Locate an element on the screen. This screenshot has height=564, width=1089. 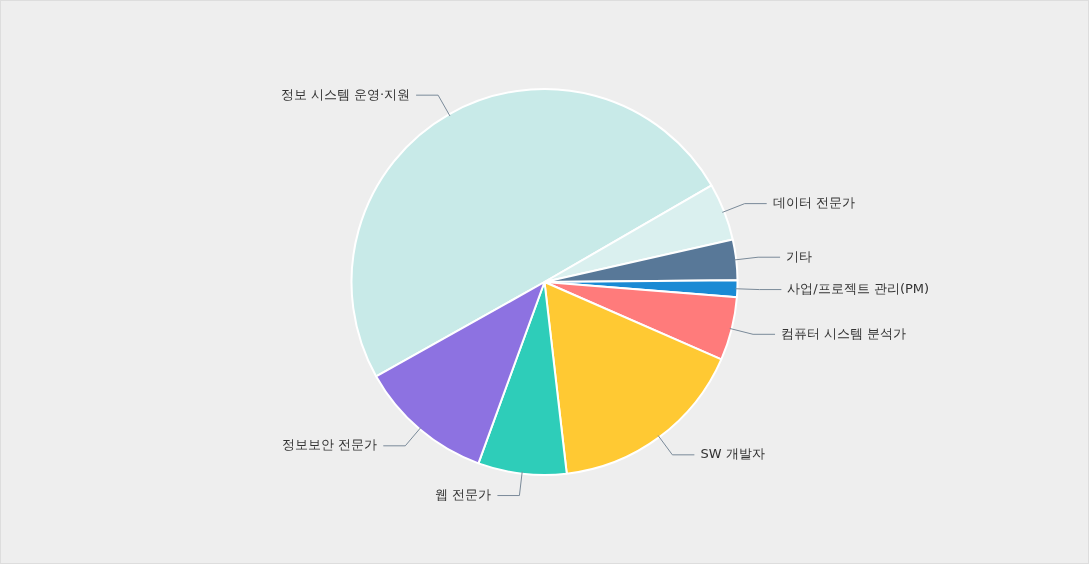
slice-label: 데이터 전문가 is located at coordinates (813, 202).